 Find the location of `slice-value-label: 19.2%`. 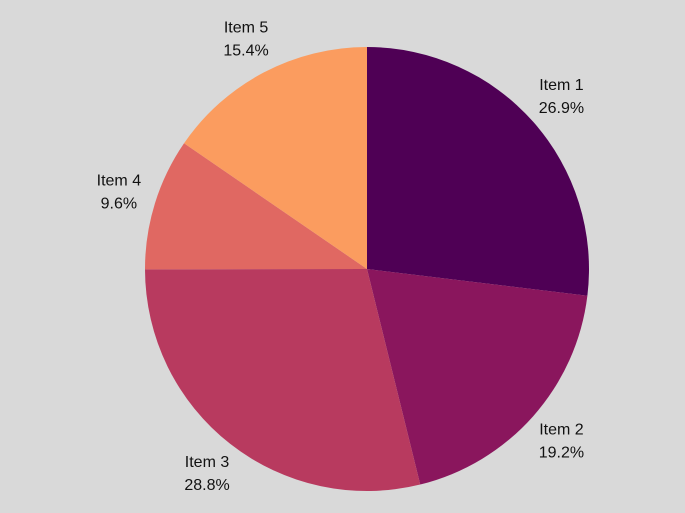

slice-value-label: 19.2% is located at coordinates (561, 452).